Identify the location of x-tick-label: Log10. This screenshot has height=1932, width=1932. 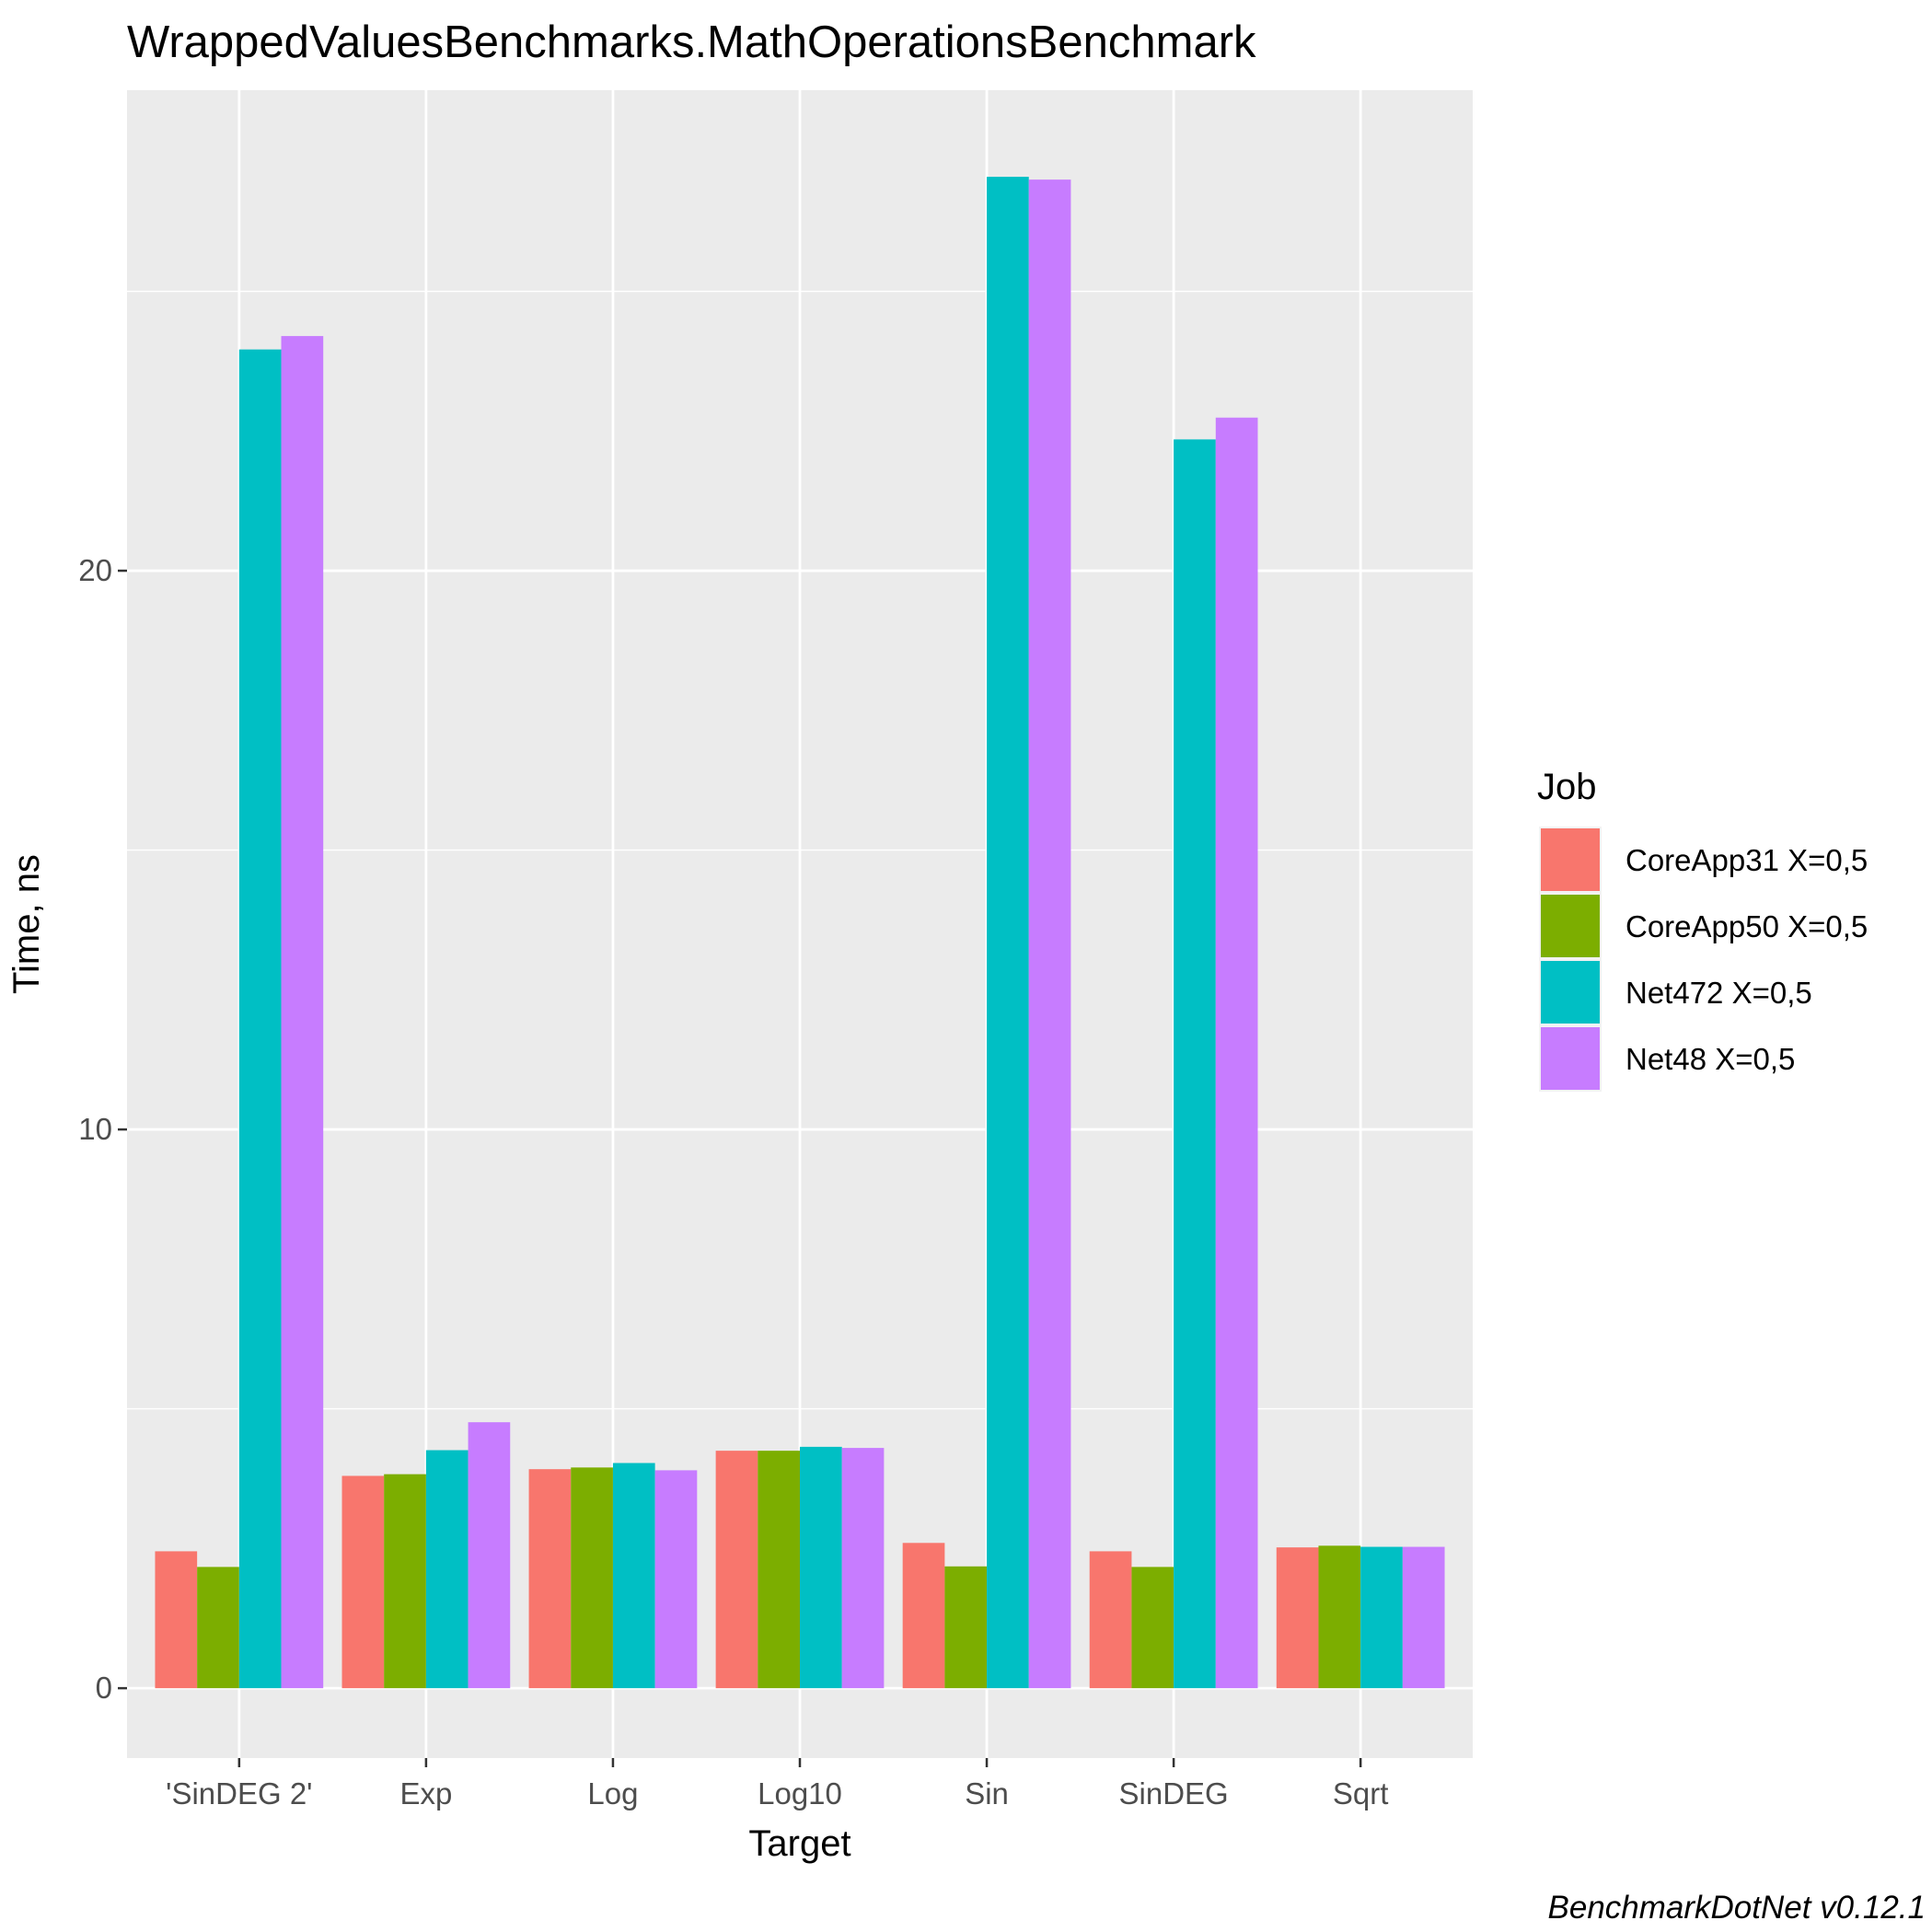
(800, 1794).